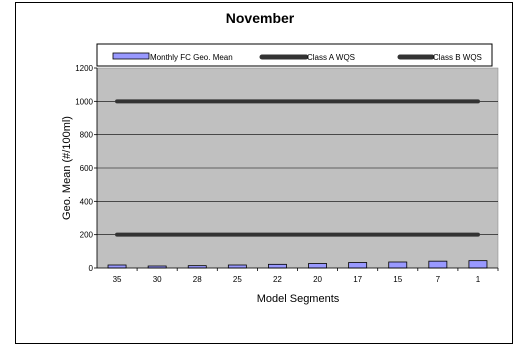 The image size is (513, 346). What do you see at coordinates (191, 57) in the screenshot?
I see `legend-label-monthly-fc: Monthly FC Geo. Mean` at bounding box center [191, 57].